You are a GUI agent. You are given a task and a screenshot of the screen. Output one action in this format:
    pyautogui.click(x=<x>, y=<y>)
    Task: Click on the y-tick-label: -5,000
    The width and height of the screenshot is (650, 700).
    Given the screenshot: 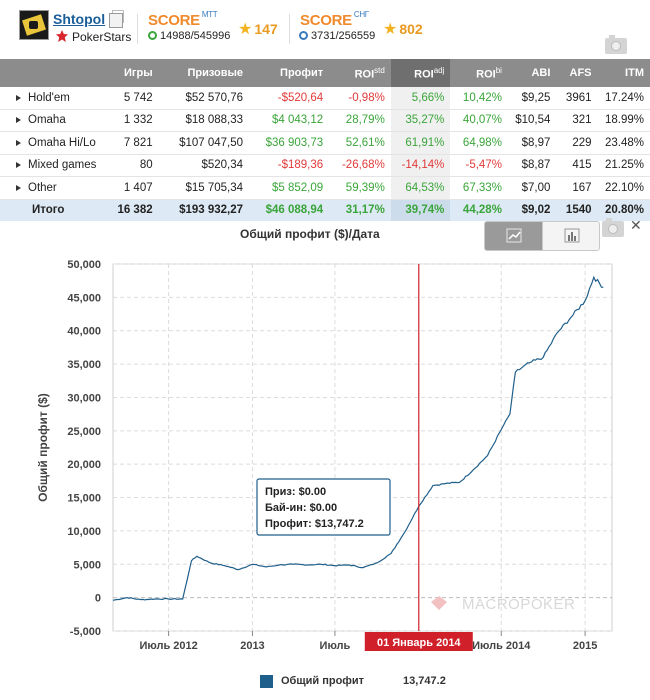 What is the action you would take?
    pyautogui.click(x=85, y=632)
    